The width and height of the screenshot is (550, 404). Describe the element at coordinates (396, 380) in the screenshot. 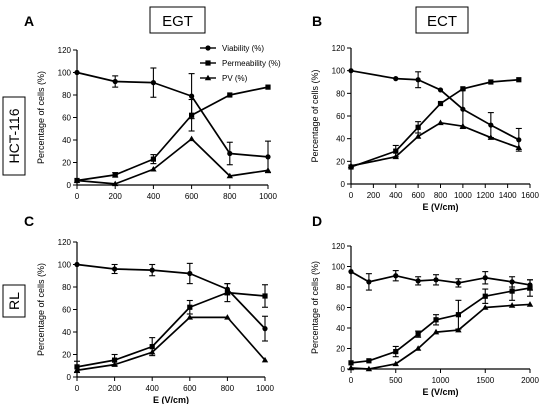

I see `x-tick-label: 500` at that location.